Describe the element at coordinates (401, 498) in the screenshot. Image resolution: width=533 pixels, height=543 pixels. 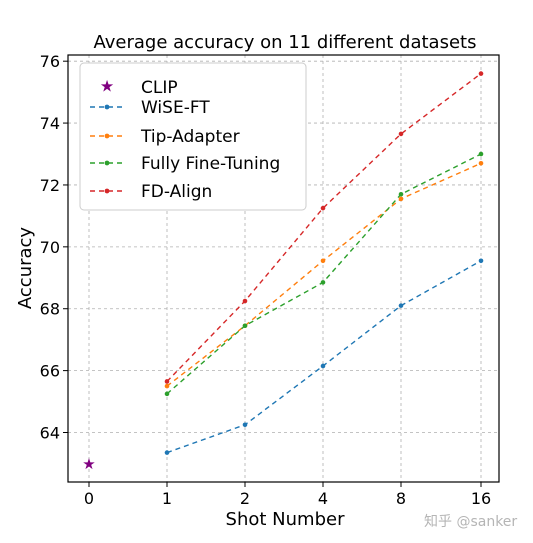
I see `x-tick-label-8: 8` at that location.